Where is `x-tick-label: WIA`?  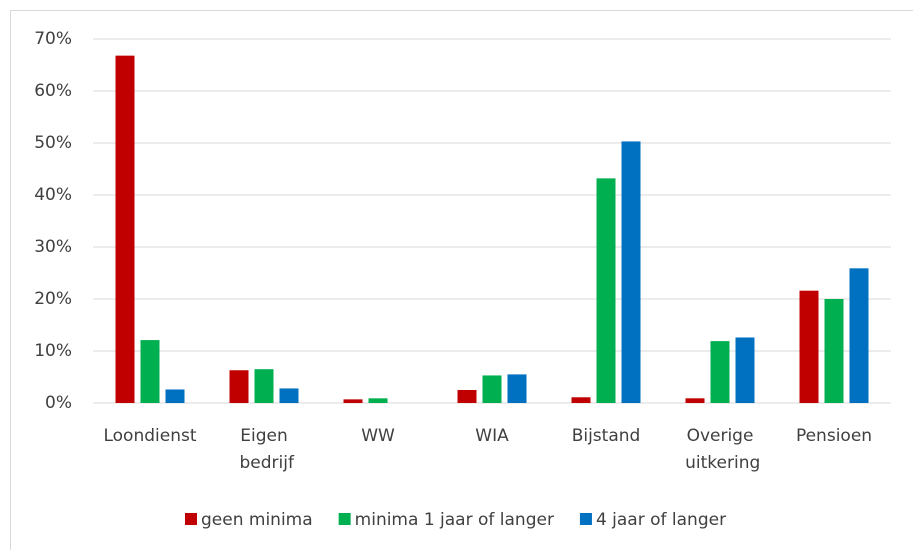
x-tick-label: WIA is located at coordinates (492, 436).